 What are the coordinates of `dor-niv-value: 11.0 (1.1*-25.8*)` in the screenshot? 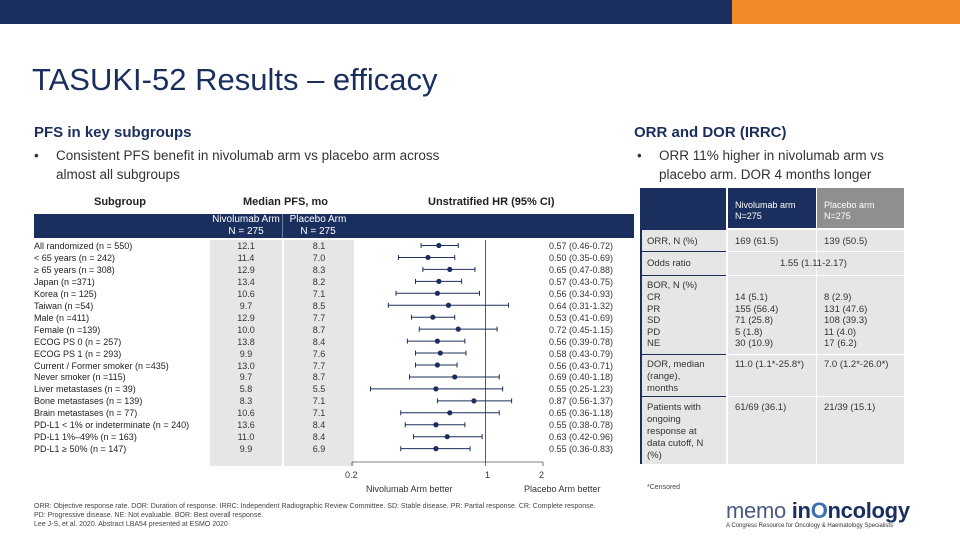 It's located at (770, 364).